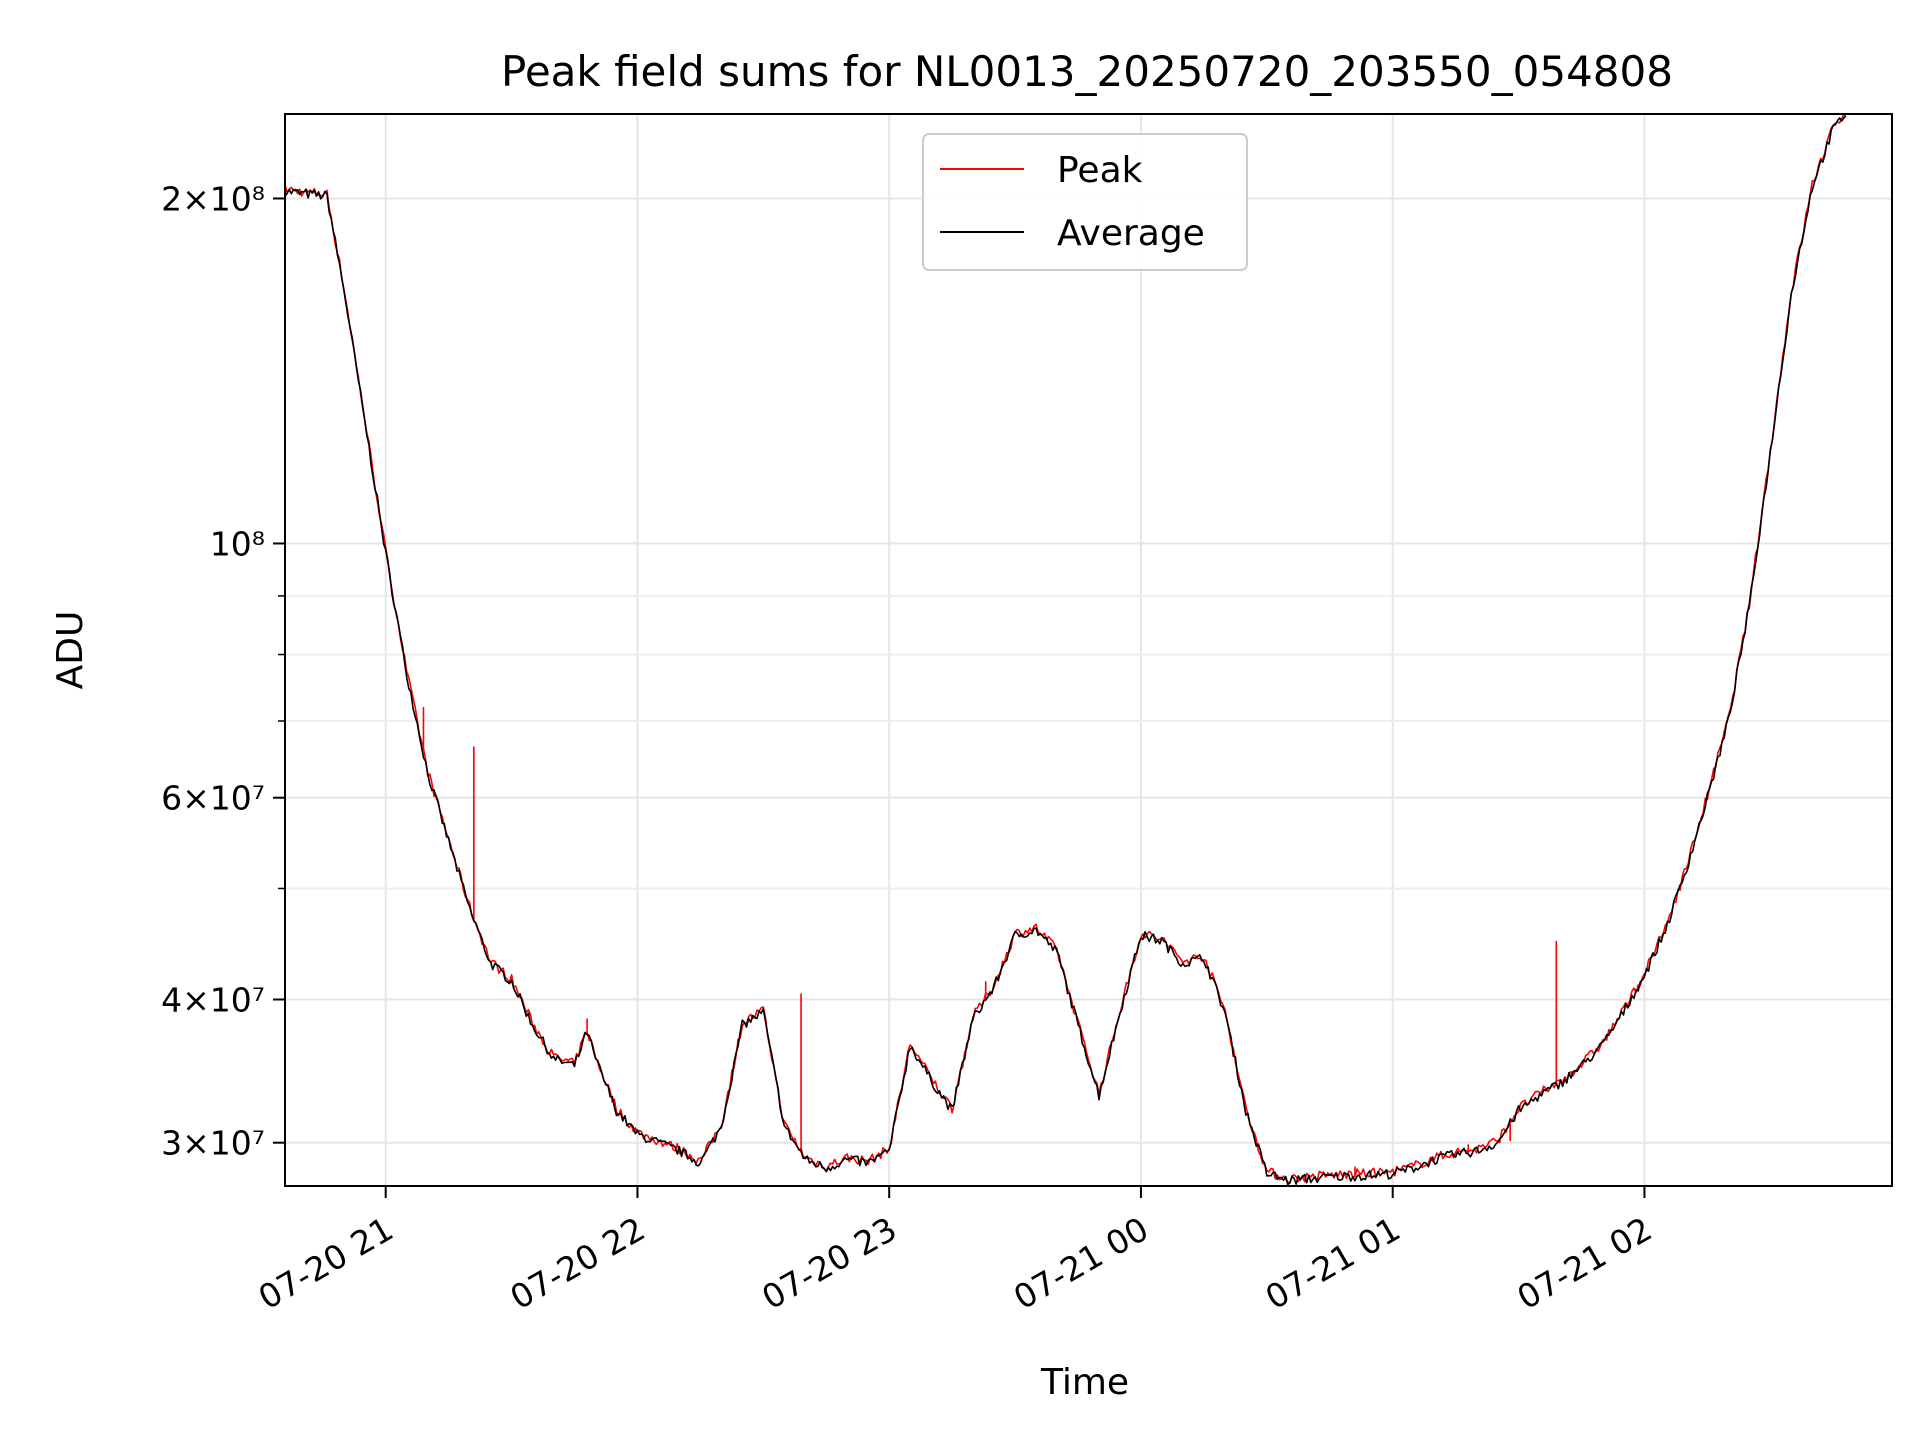  Describe the element at coordinates (213, 198) in the screenshot. I see `y-tick-label: 2×10⁸` at that location.